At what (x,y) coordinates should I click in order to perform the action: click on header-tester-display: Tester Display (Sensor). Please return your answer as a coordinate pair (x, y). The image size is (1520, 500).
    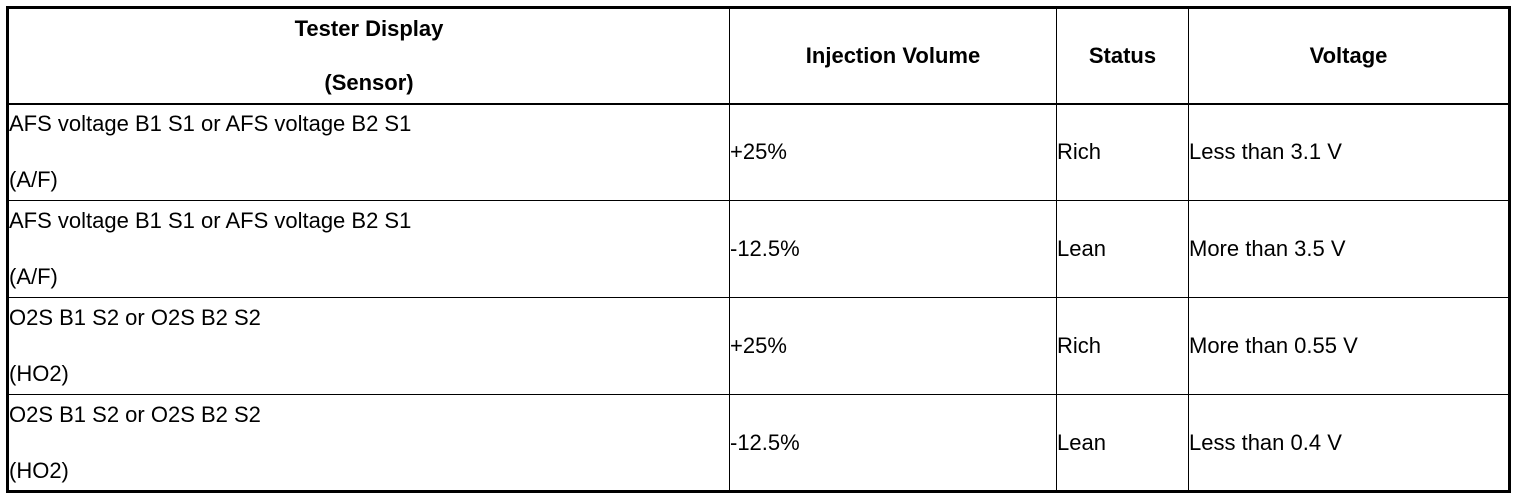
    Looking at the image, I should click on (368, 56).